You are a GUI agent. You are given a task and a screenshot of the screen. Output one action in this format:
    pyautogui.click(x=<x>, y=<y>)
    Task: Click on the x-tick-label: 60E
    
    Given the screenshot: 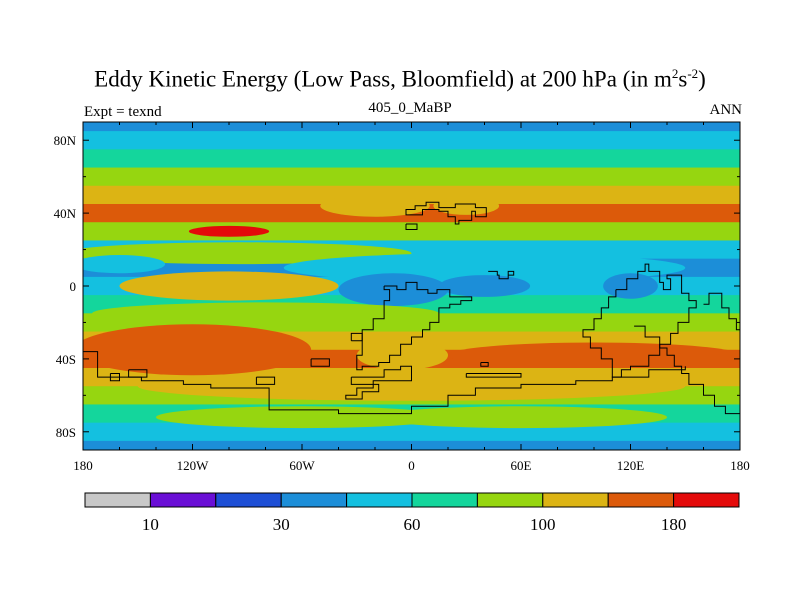 What is the action you would take?
    pyautogui.click(x=521, y=465)
    